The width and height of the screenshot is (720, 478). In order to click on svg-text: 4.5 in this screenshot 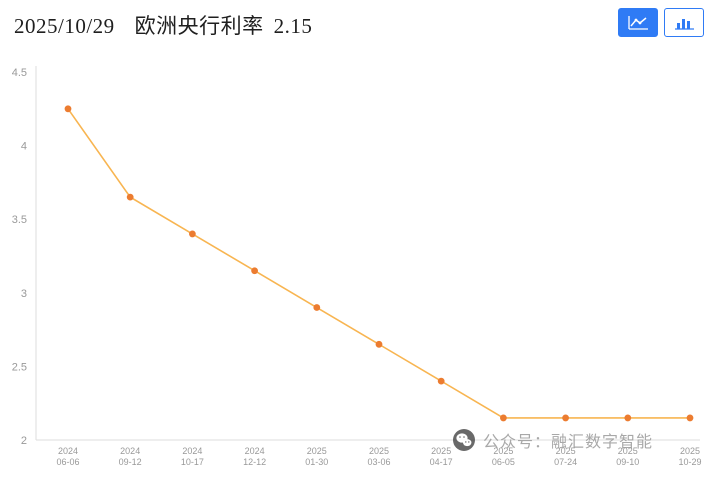, I will do `click(19, 73)`.